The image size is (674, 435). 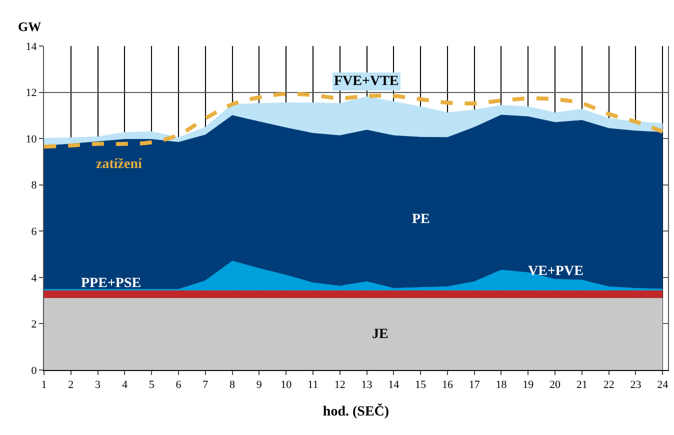 I want to click on y-tick-label: 8, so click(x=34, y=186).